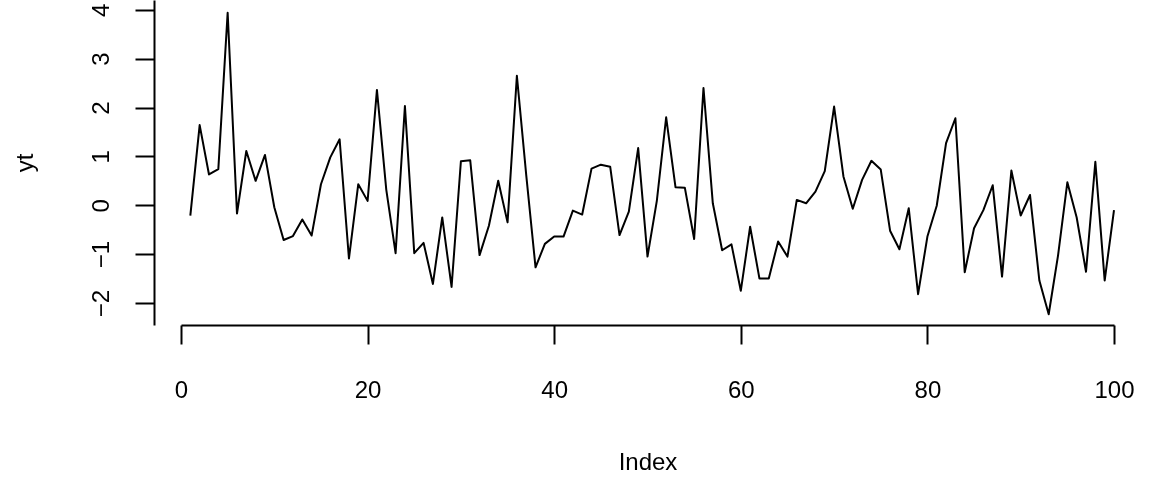 The width and height of the screenshot is (1152, 480). What do you see at coordinates (741, 389) in the screenshot?
I see `x-tick-label: 60` at bounding box center [741, 389].